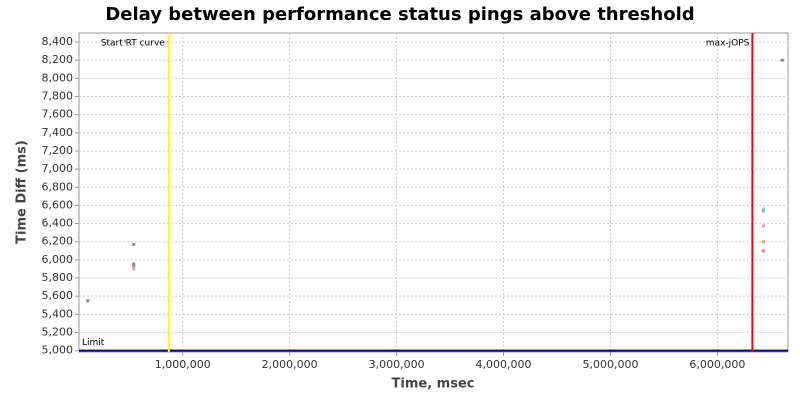 The width and height of the screenshot is (800, 404). What do you see at coordinates (58, 277) in the screenshot?
I see `y-tick-label: 5,800` at bounding box center [58, 277].